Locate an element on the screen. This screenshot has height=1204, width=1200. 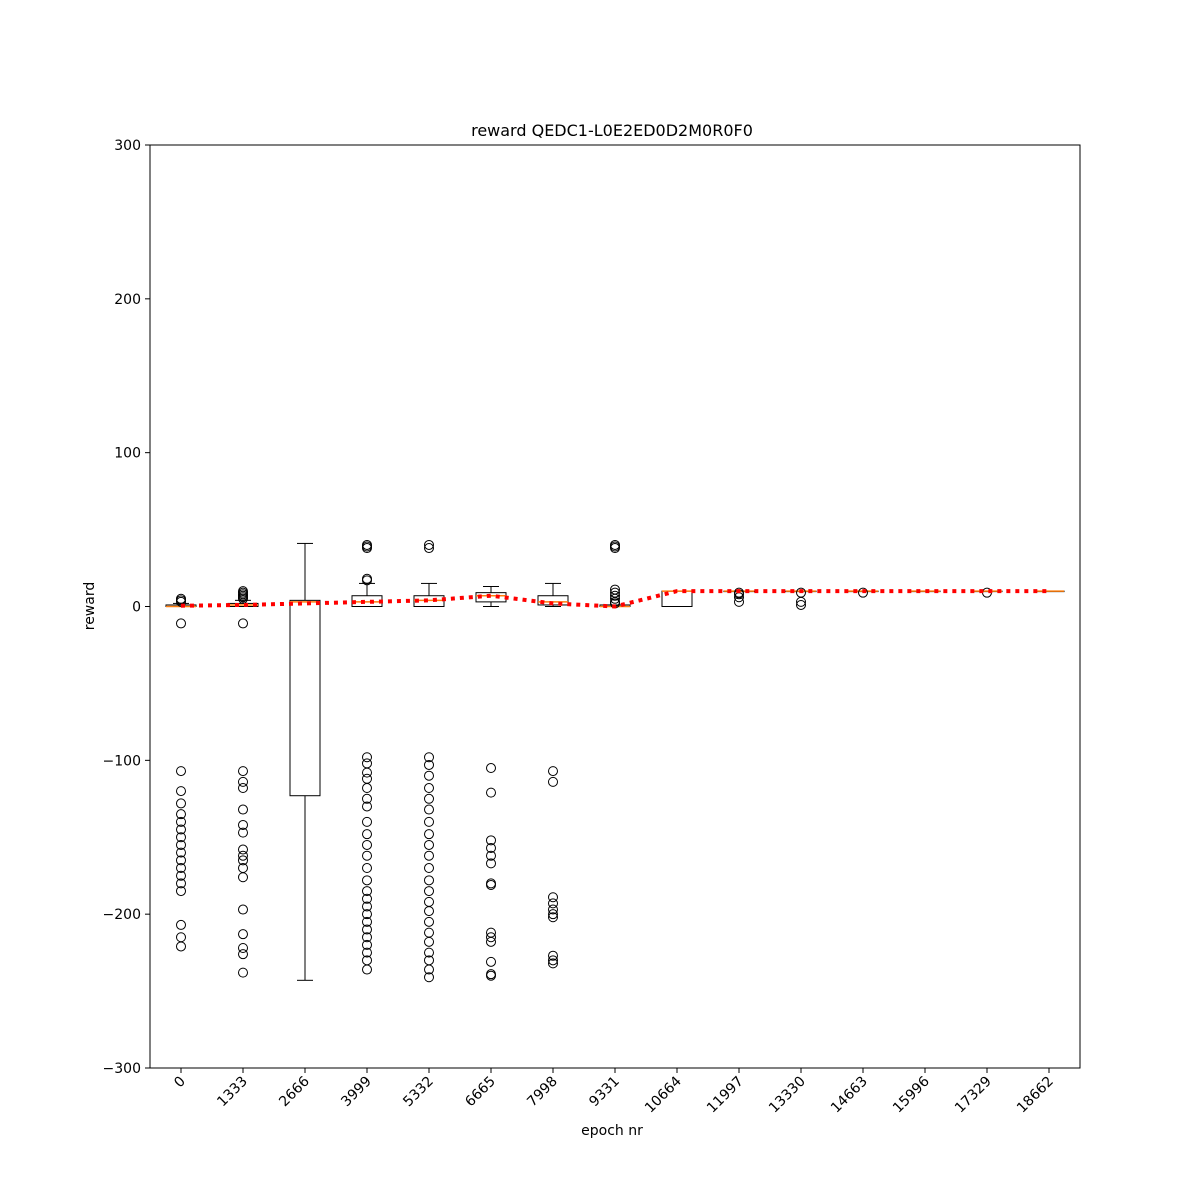
y-tick-label: 200 is located at coordinates (127, 300).